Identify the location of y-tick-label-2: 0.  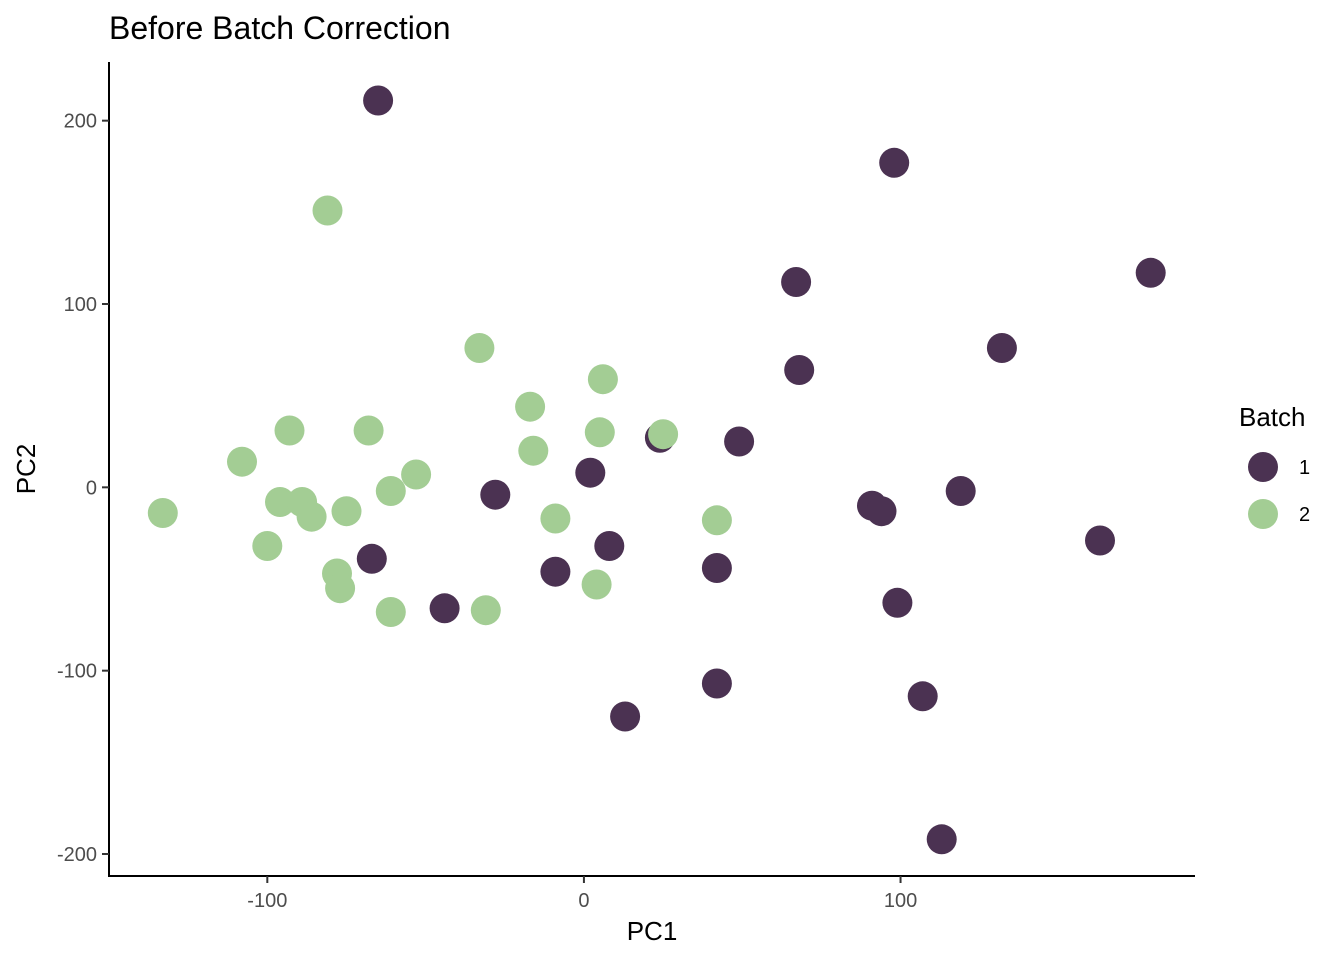
(91, 488).